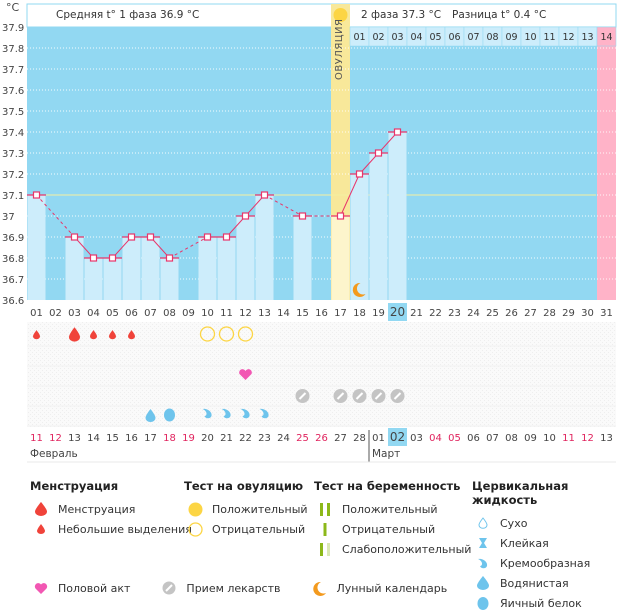 The height and width of the screenshot is (613, 626). Describe the element at coordinates (188, 313) in the screenshot. I see `cycle-day-label: 09` at that location.